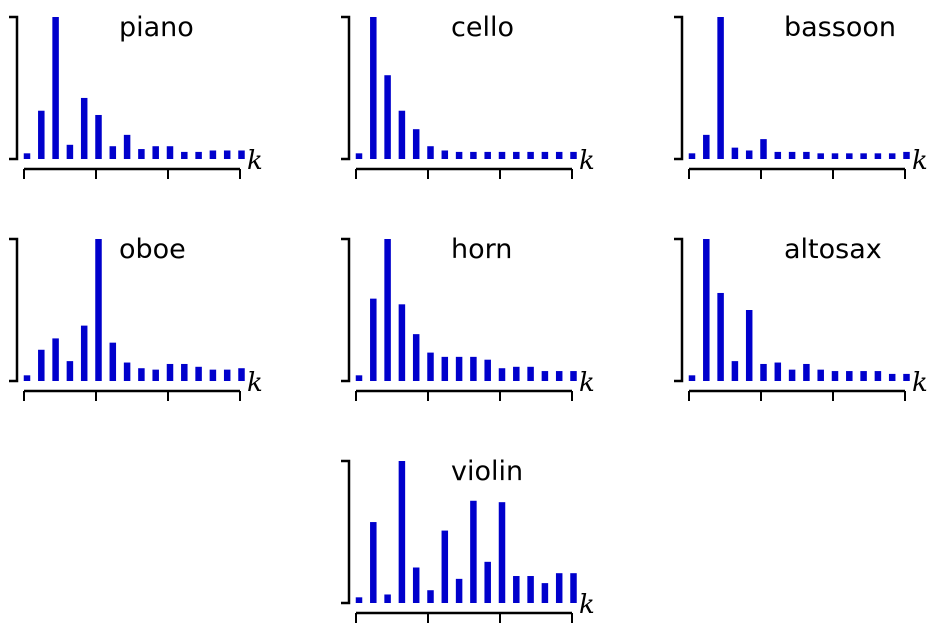 The height and width of the screenshot is (627, 939). What do you see at coordinates (468, 317) in the screenshot?
I see `spectrum-panel-horn: k horn` at bounding box center [468, 317].